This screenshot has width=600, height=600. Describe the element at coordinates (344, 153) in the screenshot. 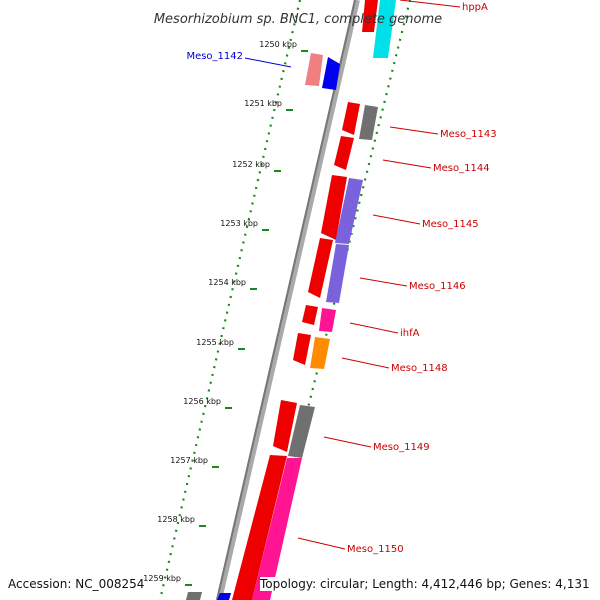

I see `gene-meso1144-red` at that location.